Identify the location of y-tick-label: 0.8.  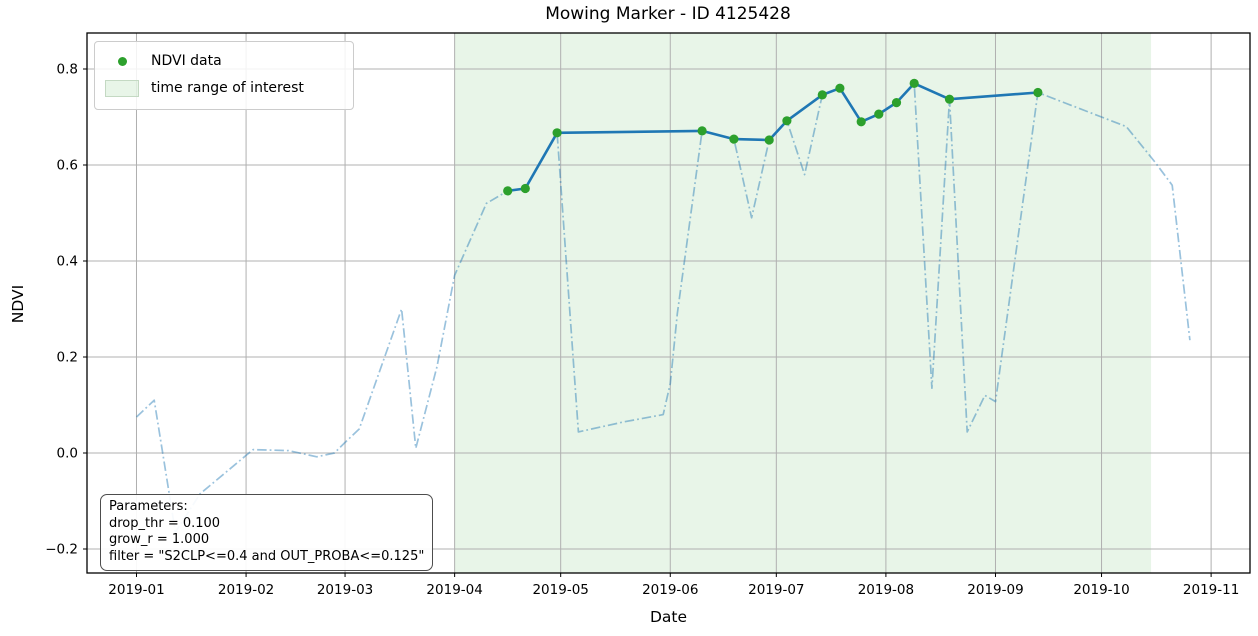
(67, 70).